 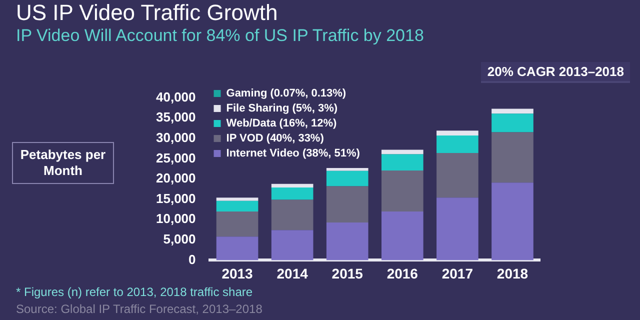 What do you see at coordinates (512, 273) in the screenshot?
I see `x-tick-label: 2018` at bounding box center [512, 273].